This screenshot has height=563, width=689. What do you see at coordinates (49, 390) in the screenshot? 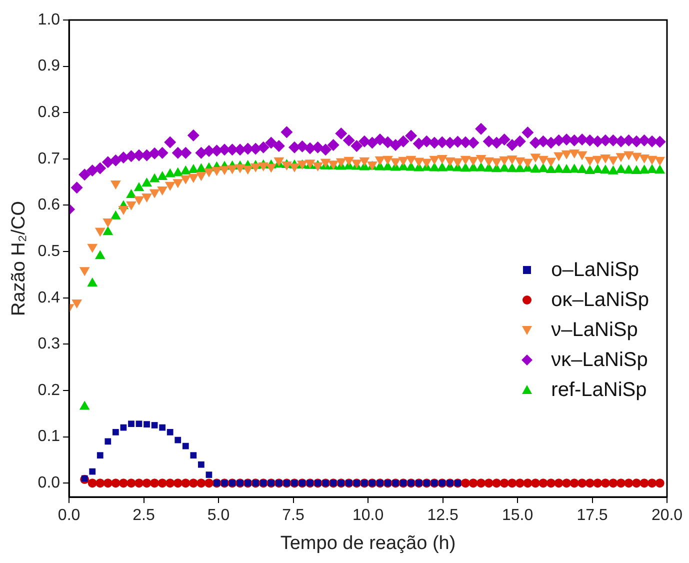
I see `y-tick-label: 0.2` at bounding box center [49, 390].